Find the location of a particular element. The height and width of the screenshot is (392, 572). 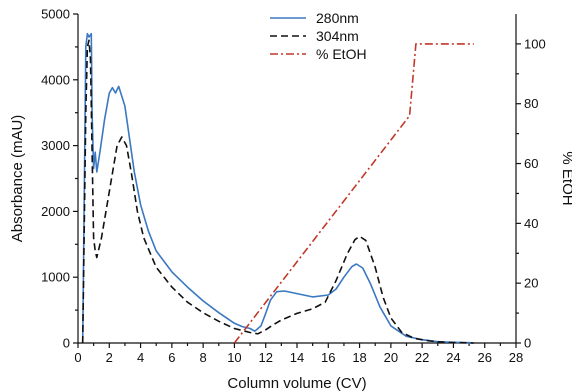

legend-label-2: 304nm is located at coordinates (337, 36).